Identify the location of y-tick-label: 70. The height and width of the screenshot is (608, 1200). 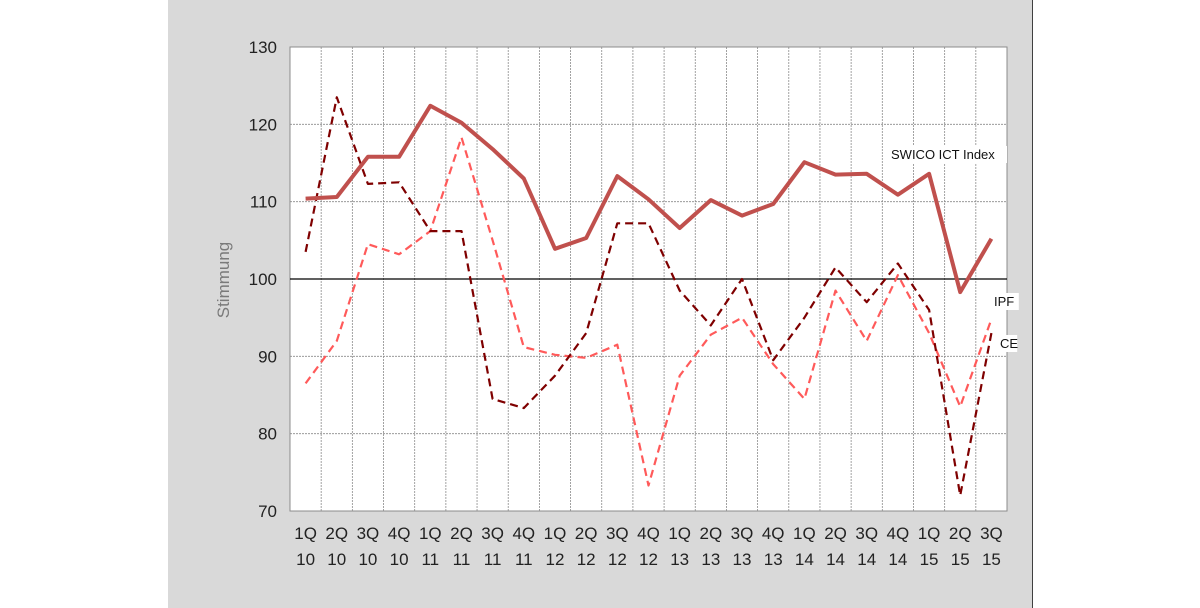
(267, 511).